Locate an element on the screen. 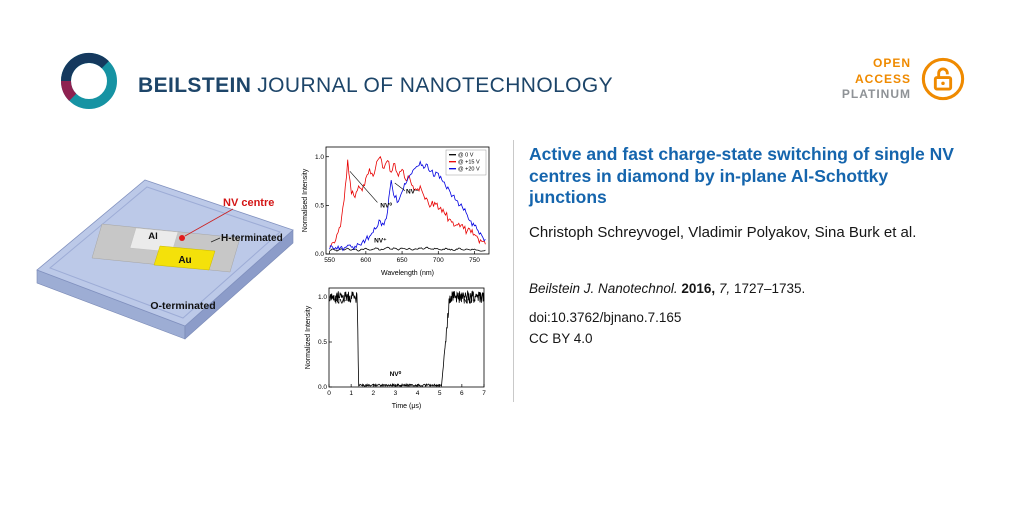 The width and height of the screenshot is (1024, 512). plate-inner-rim is located at coordinates (165, 252).